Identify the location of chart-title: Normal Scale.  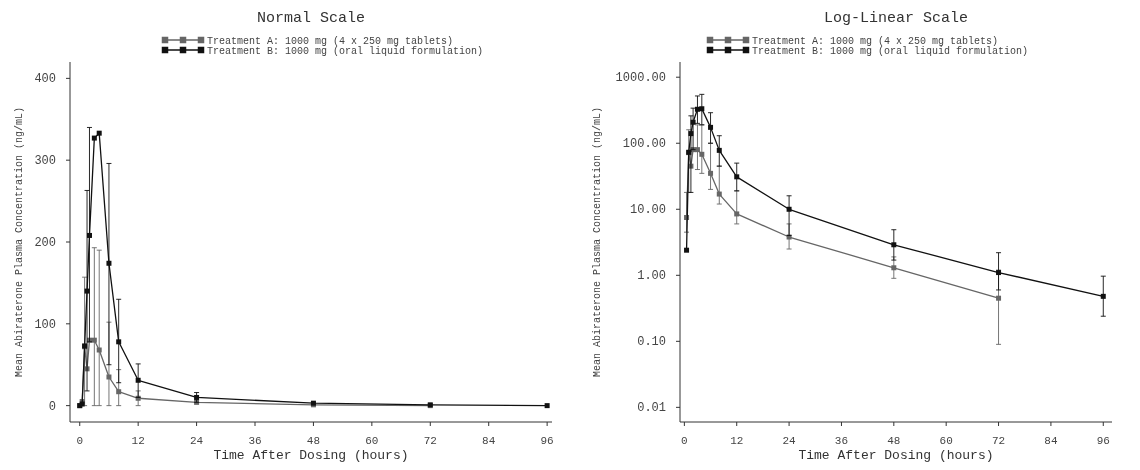
(311, 18).